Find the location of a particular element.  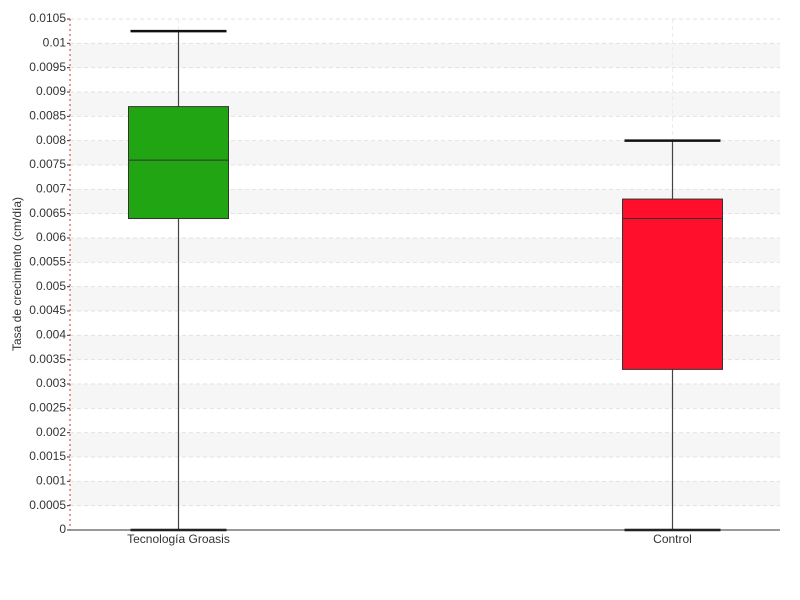

y-tick-label: 0.0035 is located at coordinates (47, 359).